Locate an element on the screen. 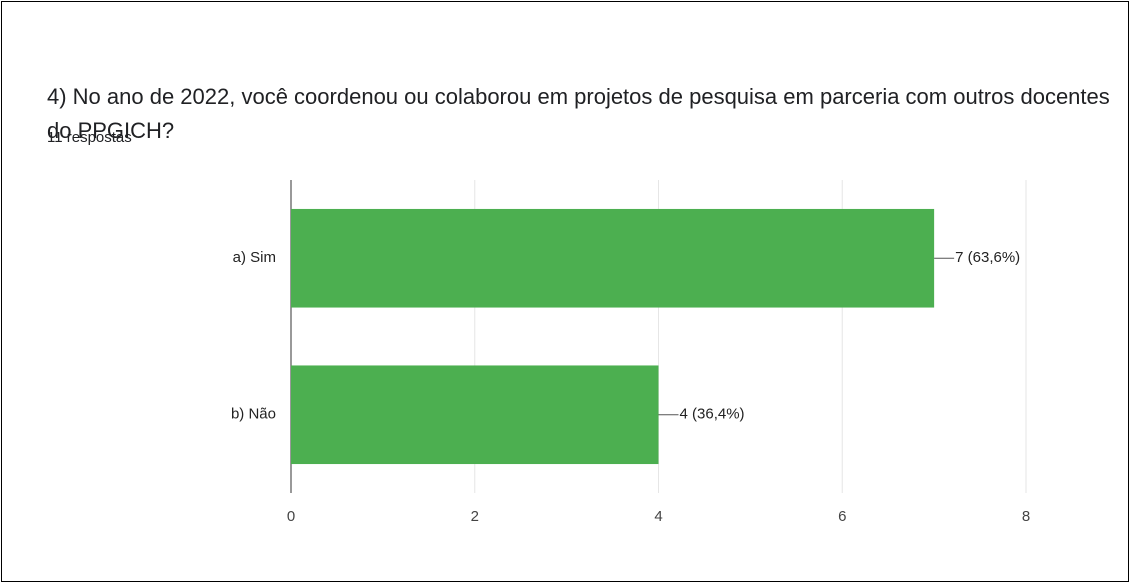 This screenshot has height=583, width=1130. response-count: 11 respostas is located at coordinates (89, 137).